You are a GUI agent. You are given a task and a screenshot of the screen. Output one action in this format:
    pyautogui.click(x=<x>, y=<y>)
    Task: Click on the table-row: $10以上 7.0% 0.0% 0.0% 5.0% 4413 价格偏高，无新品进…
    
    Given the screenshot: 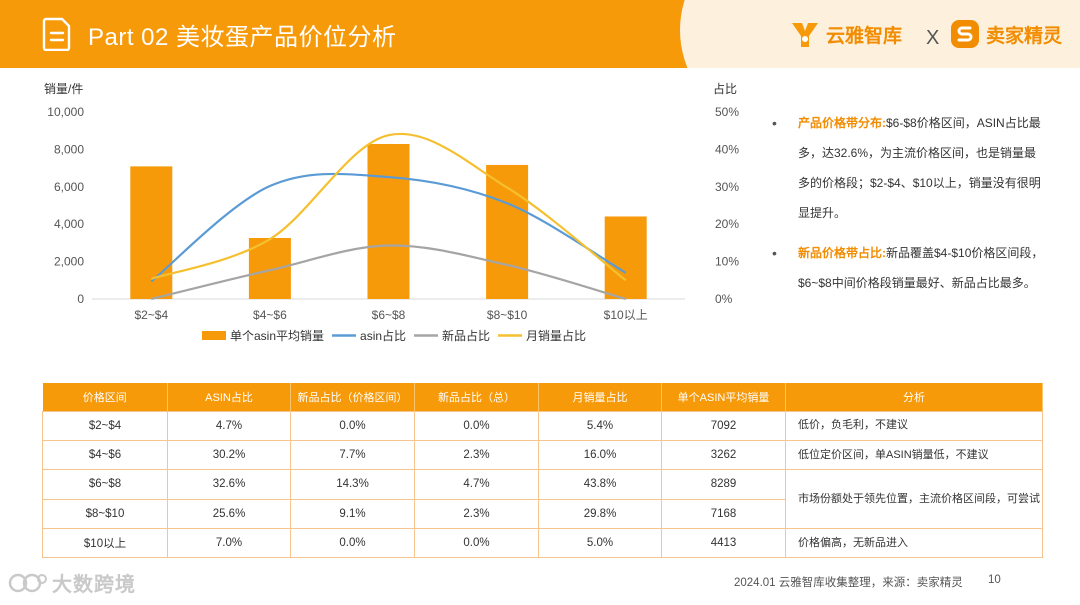 What is the action you would take?
    pyautogui.click(x=542, y=543)
    